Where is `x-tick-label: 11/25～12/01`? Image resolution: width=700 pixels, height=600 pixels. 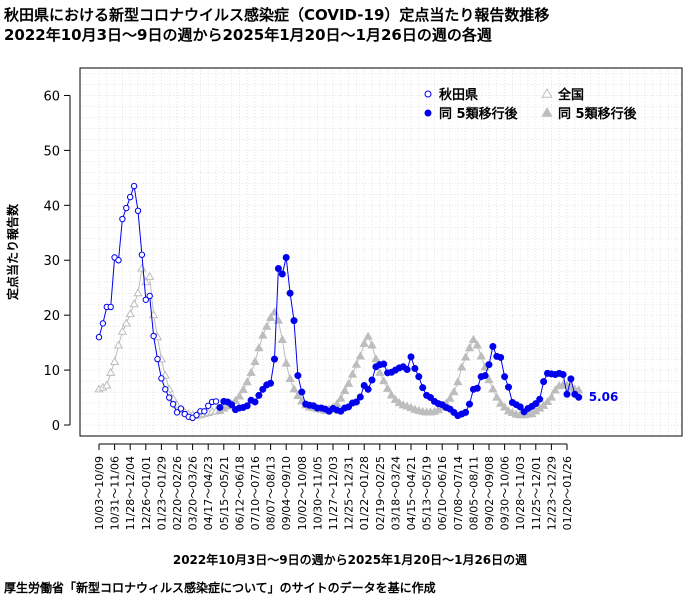
x-tick-label: 11/25～12/01 is located at coordinates (536, 493).